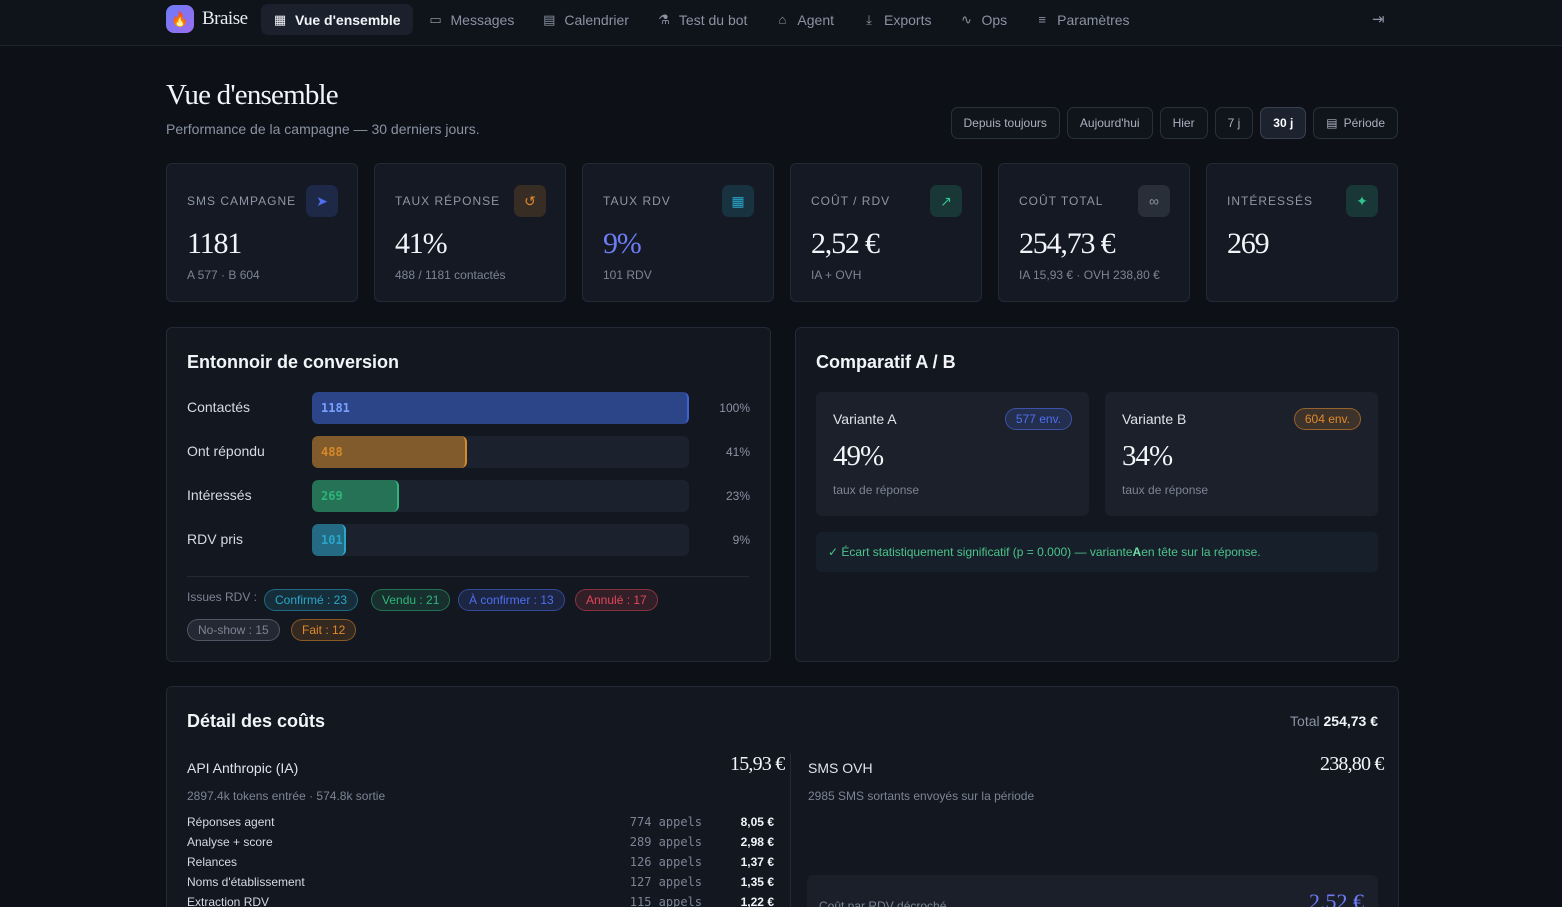  What do you see at coordinates (1109, 123) in the screenshot?
I see `filter-today: Aujourd'hui` at bounding box center [1109, 123].